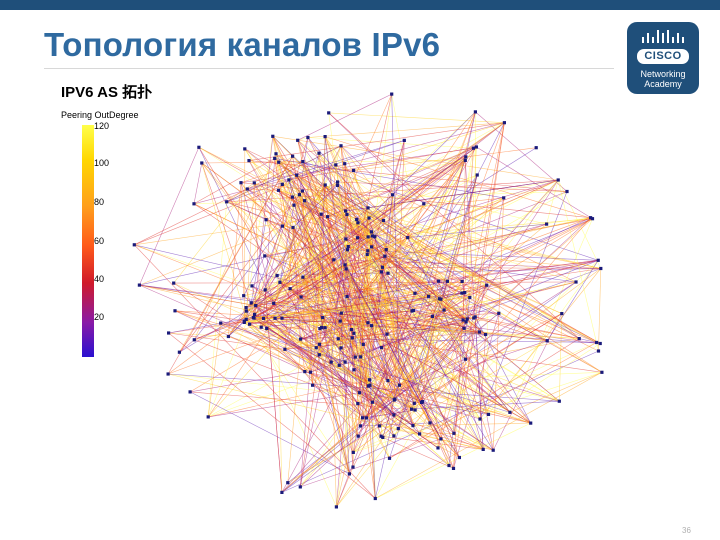 The height and width of the screenshot is (540, 720). Describe the element at coordinates (88, 241) in the screenshot. I see `colorbar` at that location.